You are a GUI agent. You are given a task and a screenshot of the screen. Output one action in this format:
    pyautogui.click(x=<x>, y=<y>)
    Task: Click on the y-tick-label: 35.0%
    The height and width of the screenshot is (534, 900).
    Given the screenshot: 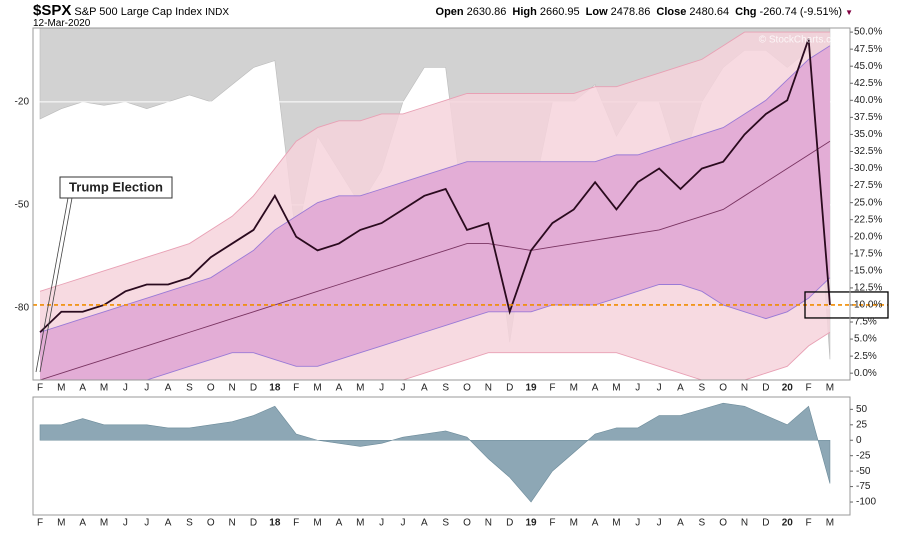 What is the action you would take?
    pyautogui.click(x=868, y=134)
    